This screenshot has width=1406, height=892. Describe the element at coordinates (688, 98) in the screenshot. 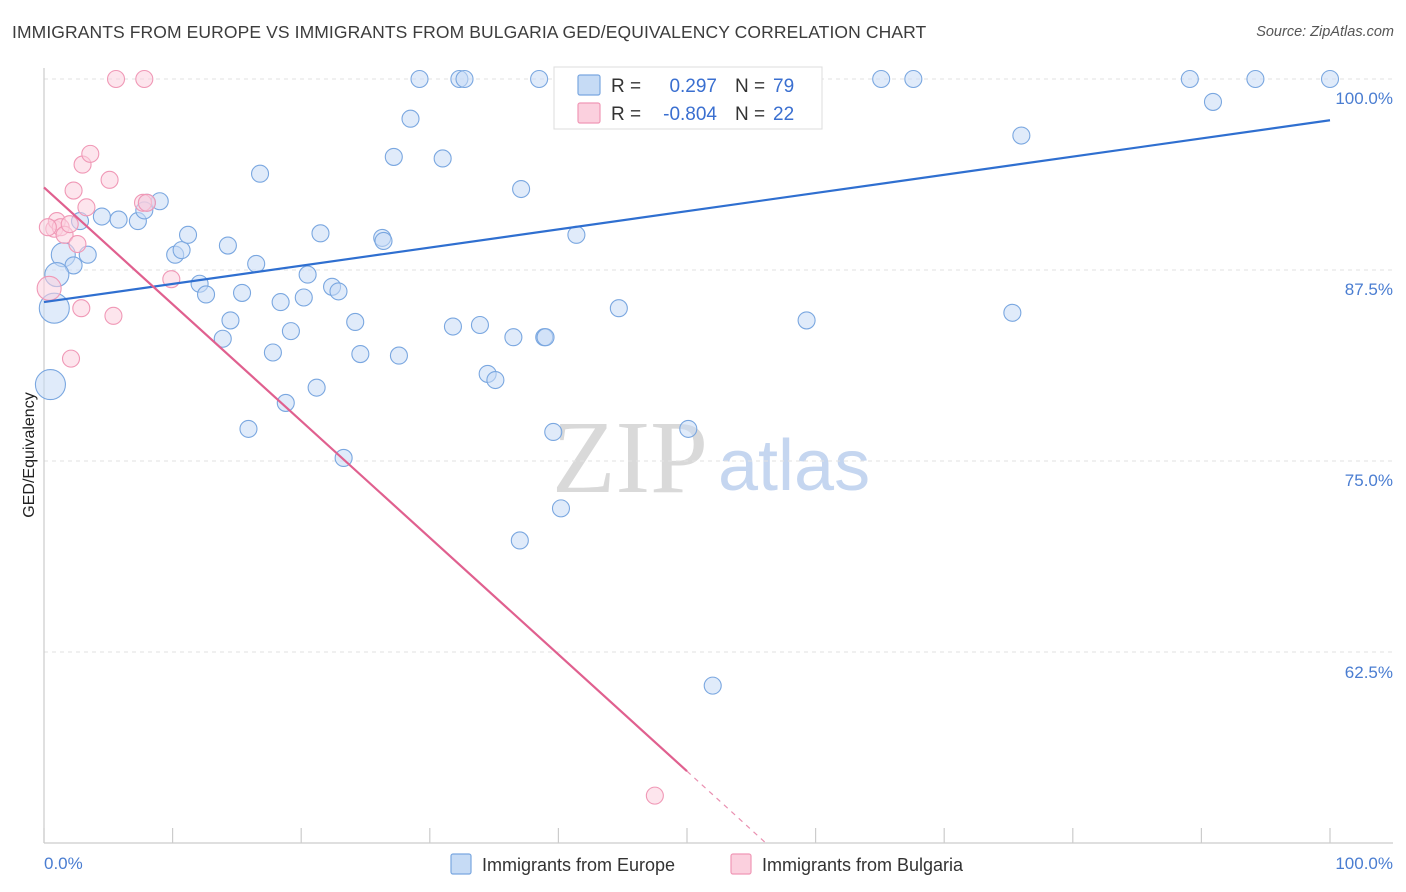

I see `stats-legend: R = 0.297 N = 79 R = -0.804 N = 22` at that location.